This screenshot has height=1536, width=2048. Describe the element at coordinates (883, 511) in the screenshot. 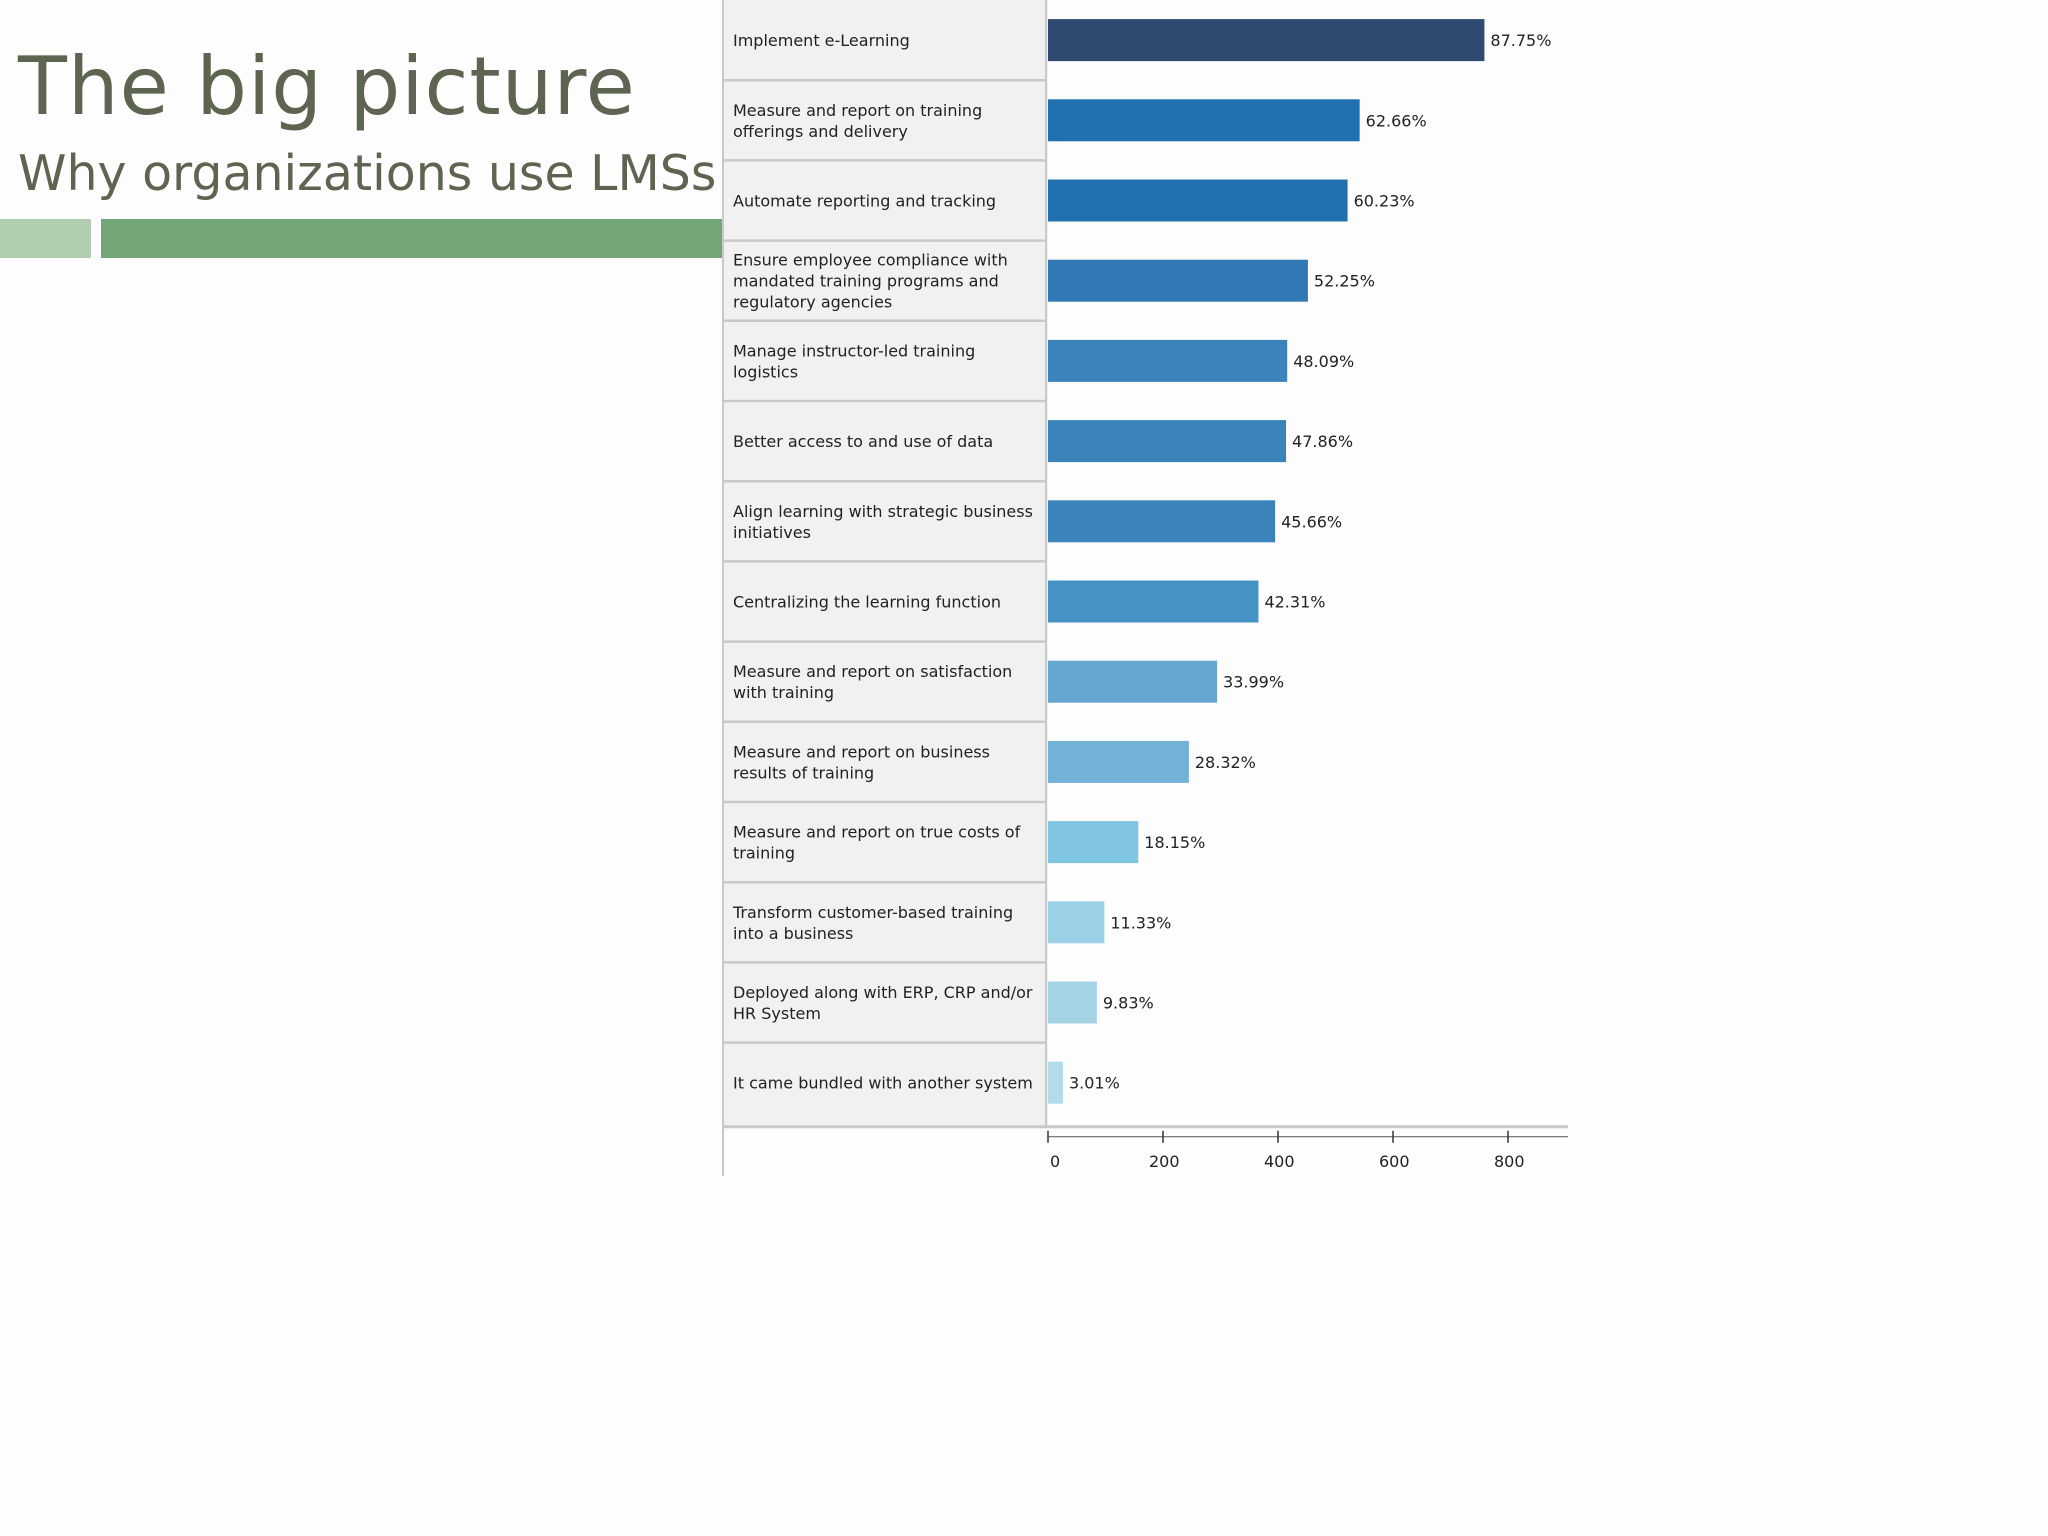

I see `category-label-line: Align learning with strategic business` at that location.